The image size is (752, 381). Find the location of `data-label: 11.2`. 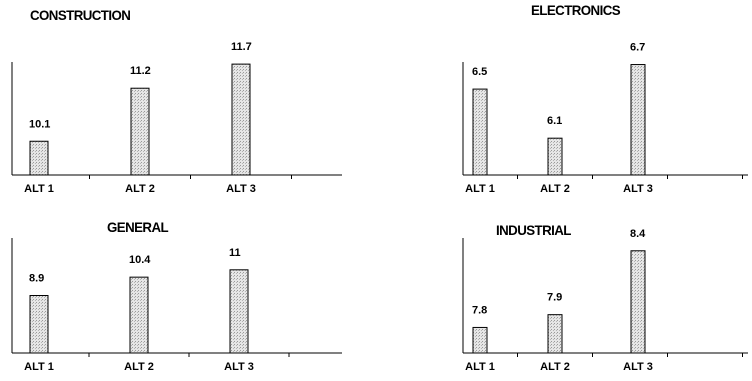

data-label: 11.2 is located at coordinates (140, 71).